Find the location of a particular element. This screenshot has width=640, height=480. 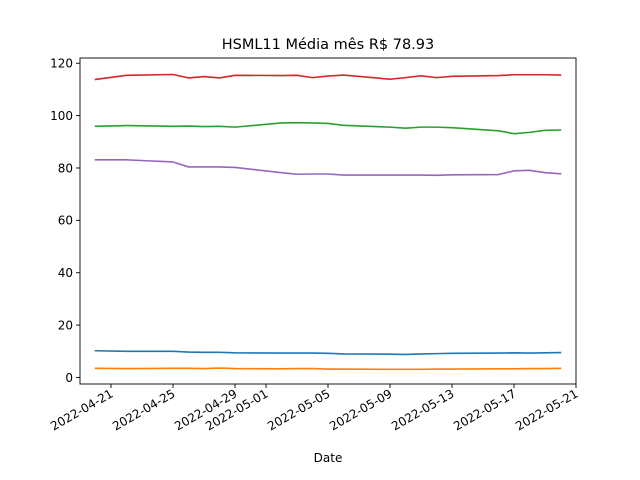

x-tick-label: 2022-05-17 is located at coordinates (484, 409).